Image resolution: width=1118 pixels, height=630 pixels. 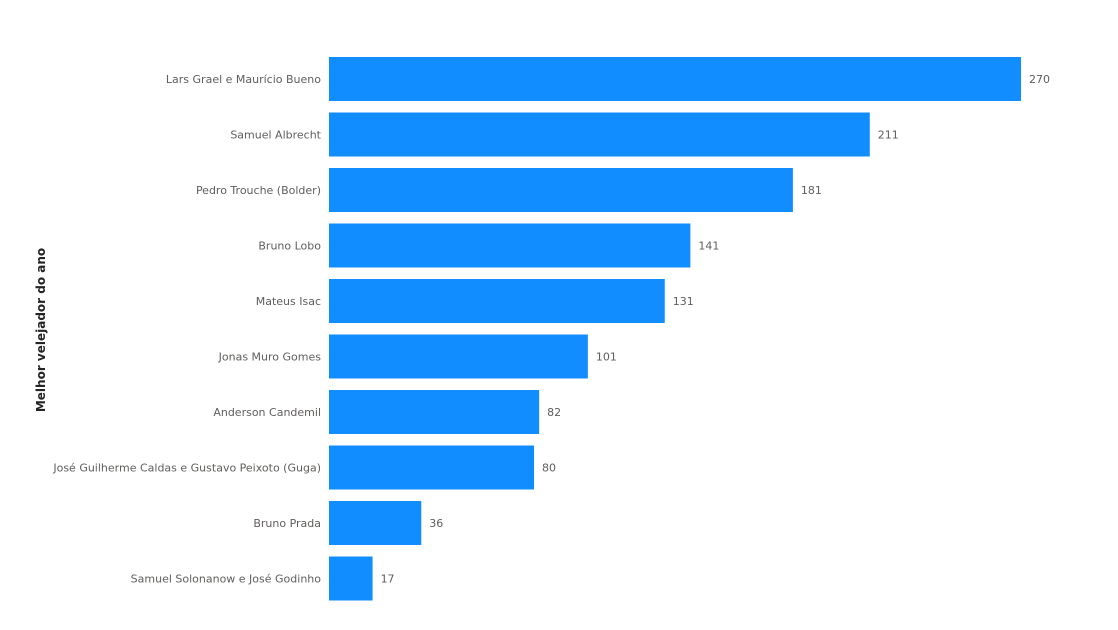 I want to click on category-label: Mateus Isac, so click(x=288, y=301).